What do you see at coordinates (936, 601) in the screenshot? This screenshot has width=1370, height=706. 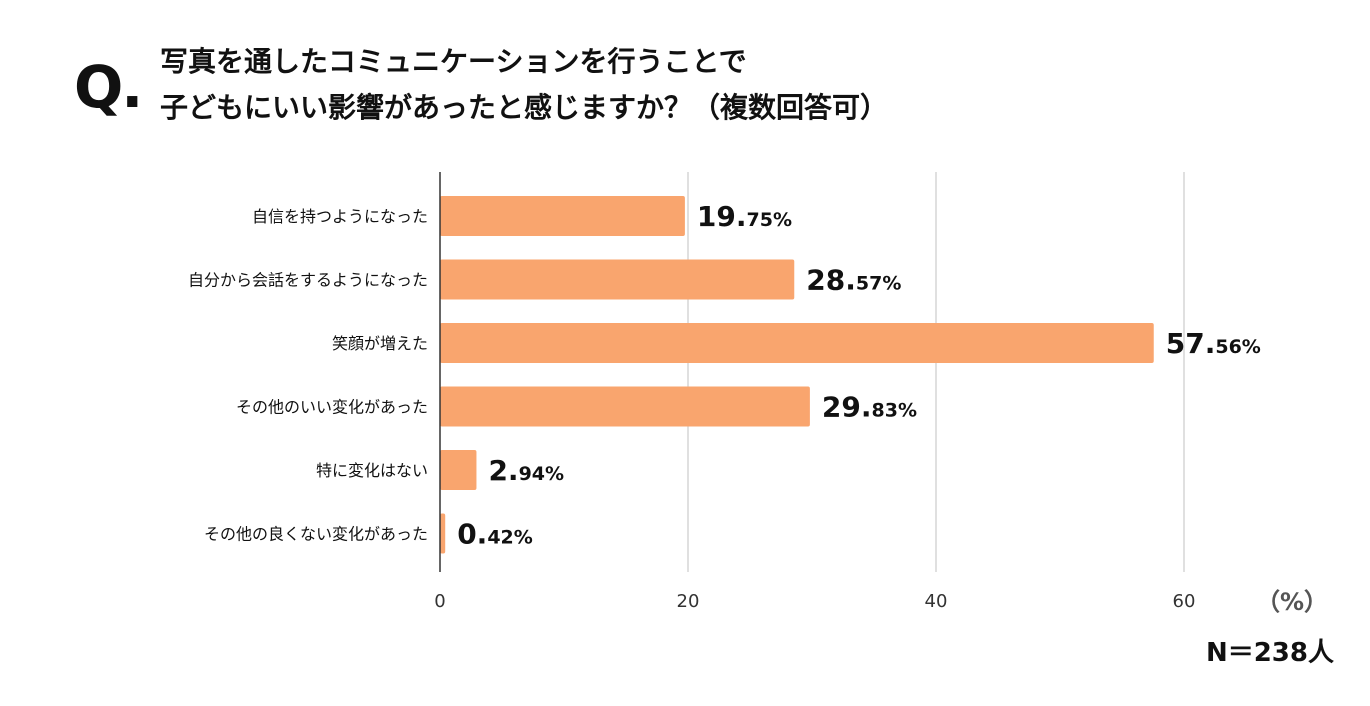 I see `x-tick-label: 40` at bounding box center [936, 601].